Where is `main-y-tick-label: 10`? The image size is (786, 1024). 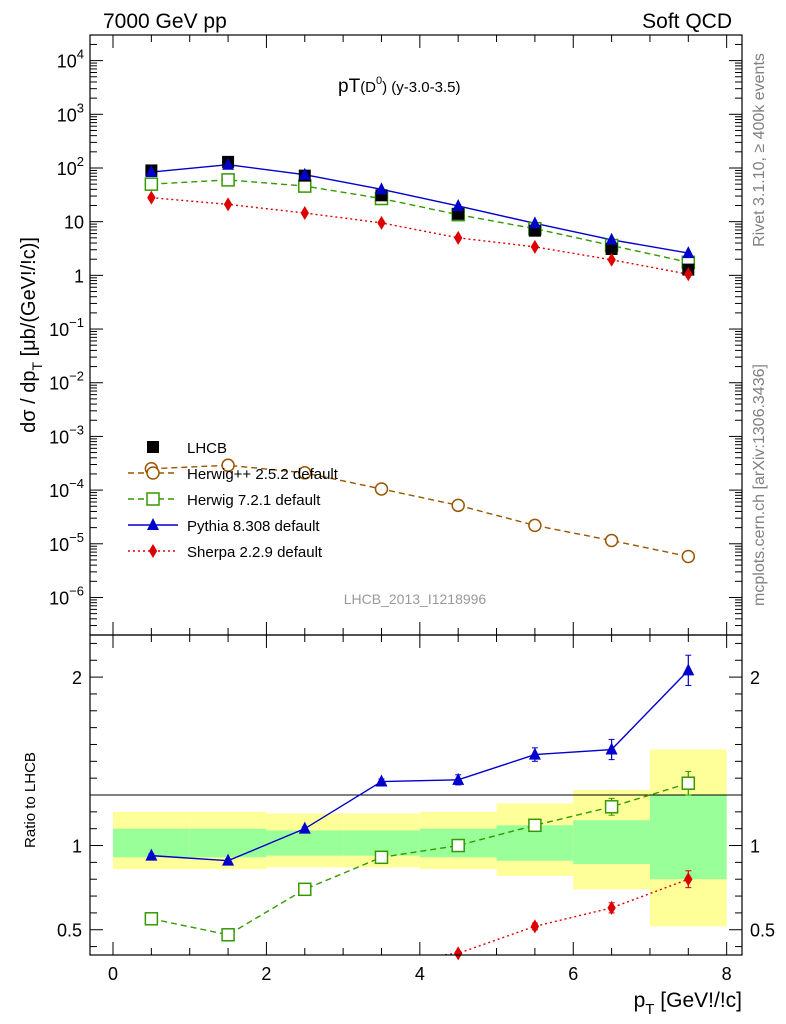
main-y-tick-label: 10 is located at coordinates (74, 223).